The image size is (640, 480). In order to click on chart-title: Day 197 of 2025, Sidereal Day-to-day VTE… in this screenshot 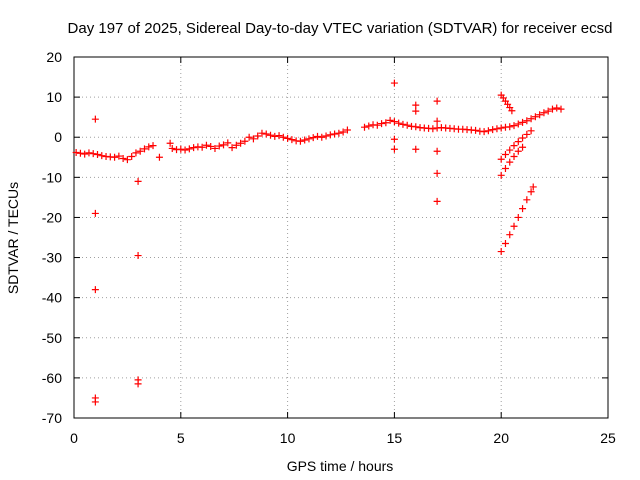, I will do `click(340, 28)`.